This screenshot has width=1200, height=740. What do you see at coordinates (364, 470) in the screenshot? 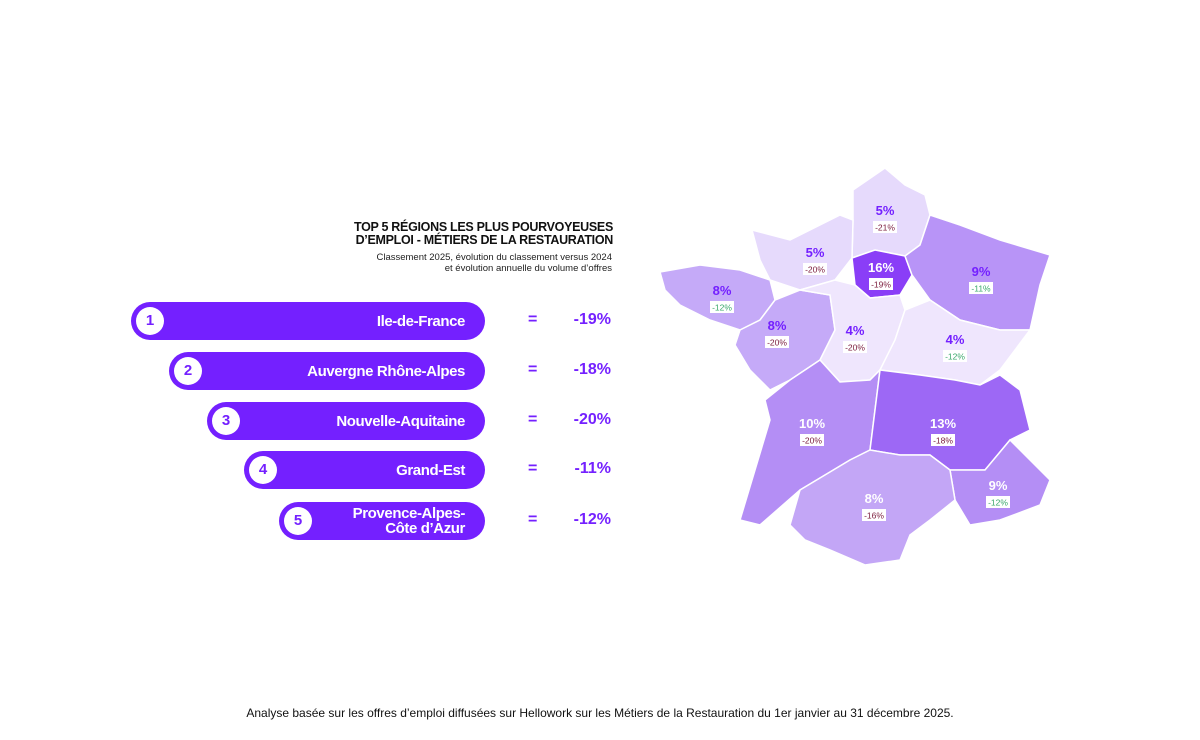
I see `rank-bar: 4 Grand-Est` at bounding box center [364, 470].